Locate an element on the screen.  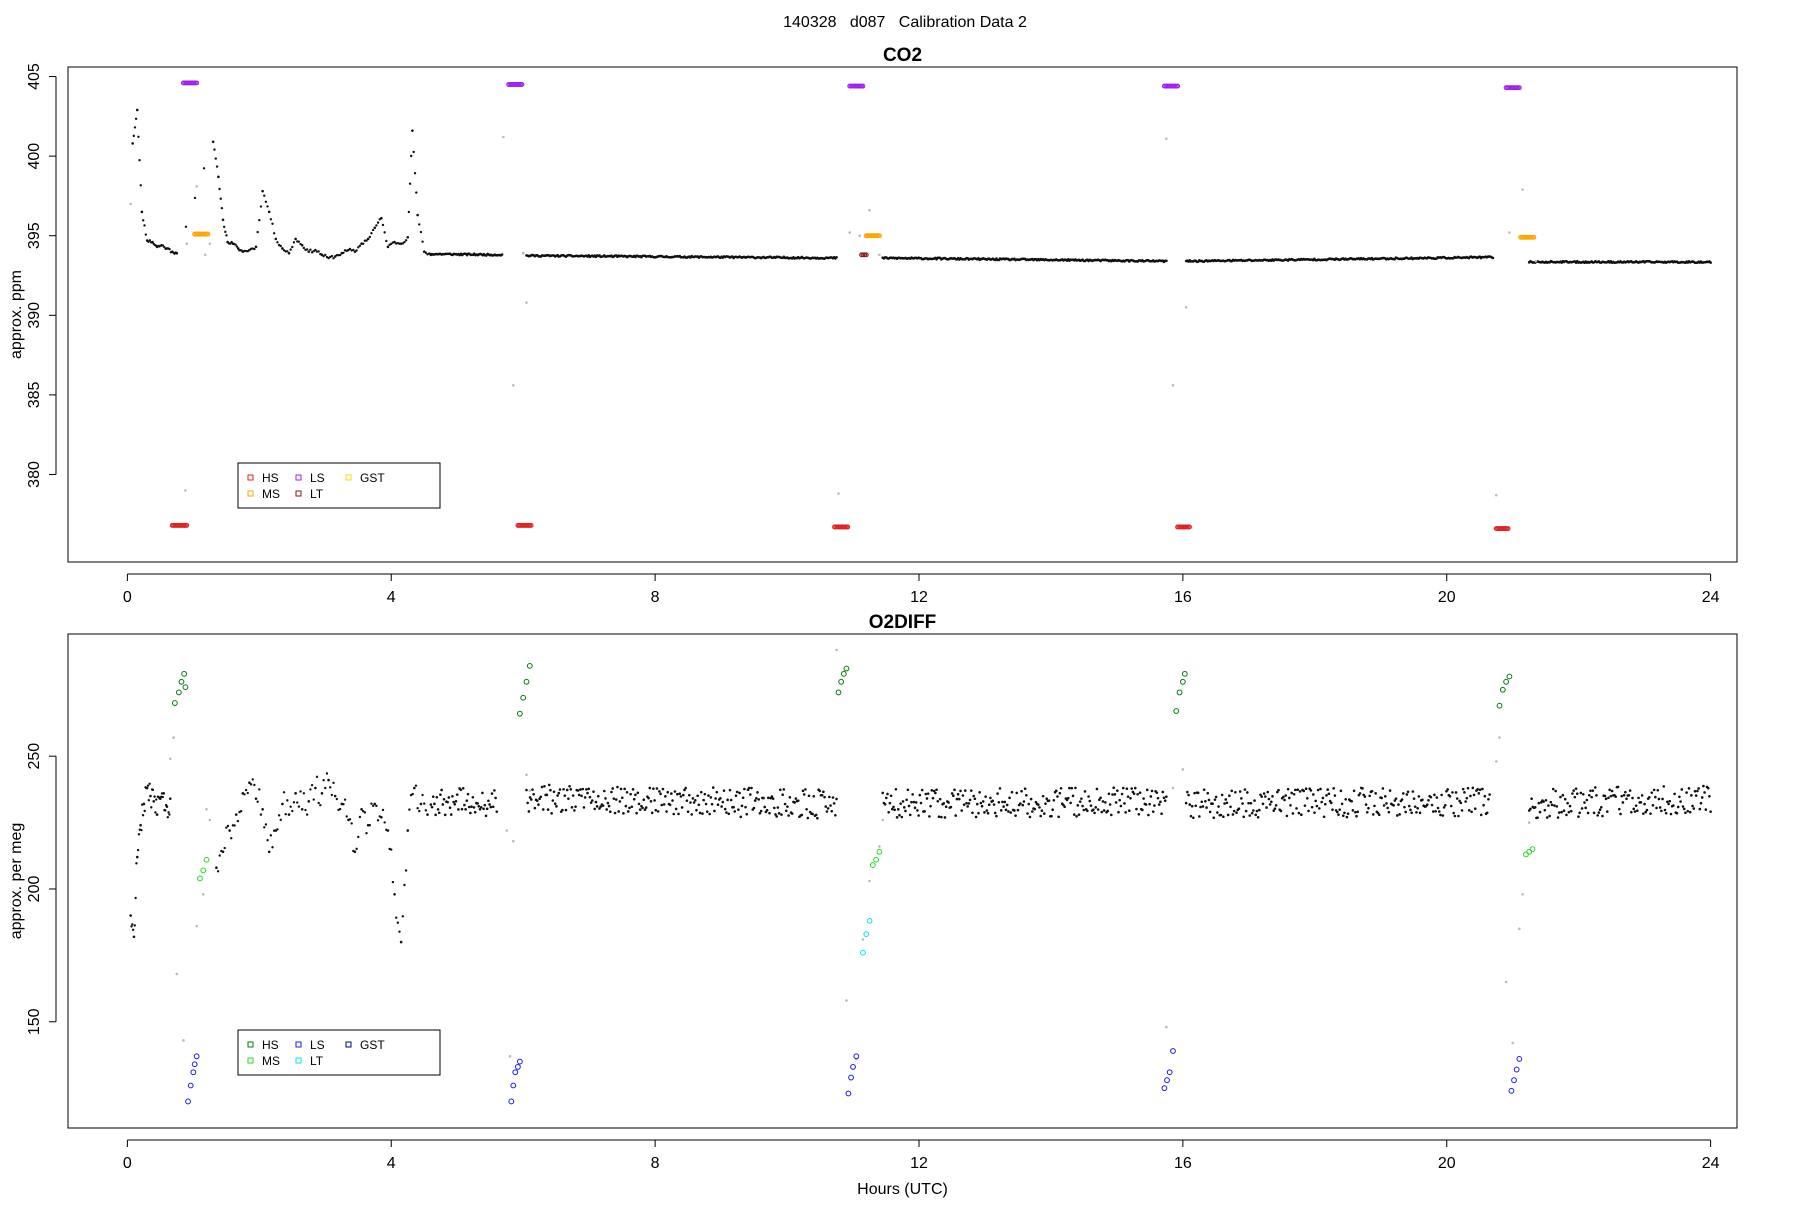
co2-hs-point is located at coordinates (1189, 527).